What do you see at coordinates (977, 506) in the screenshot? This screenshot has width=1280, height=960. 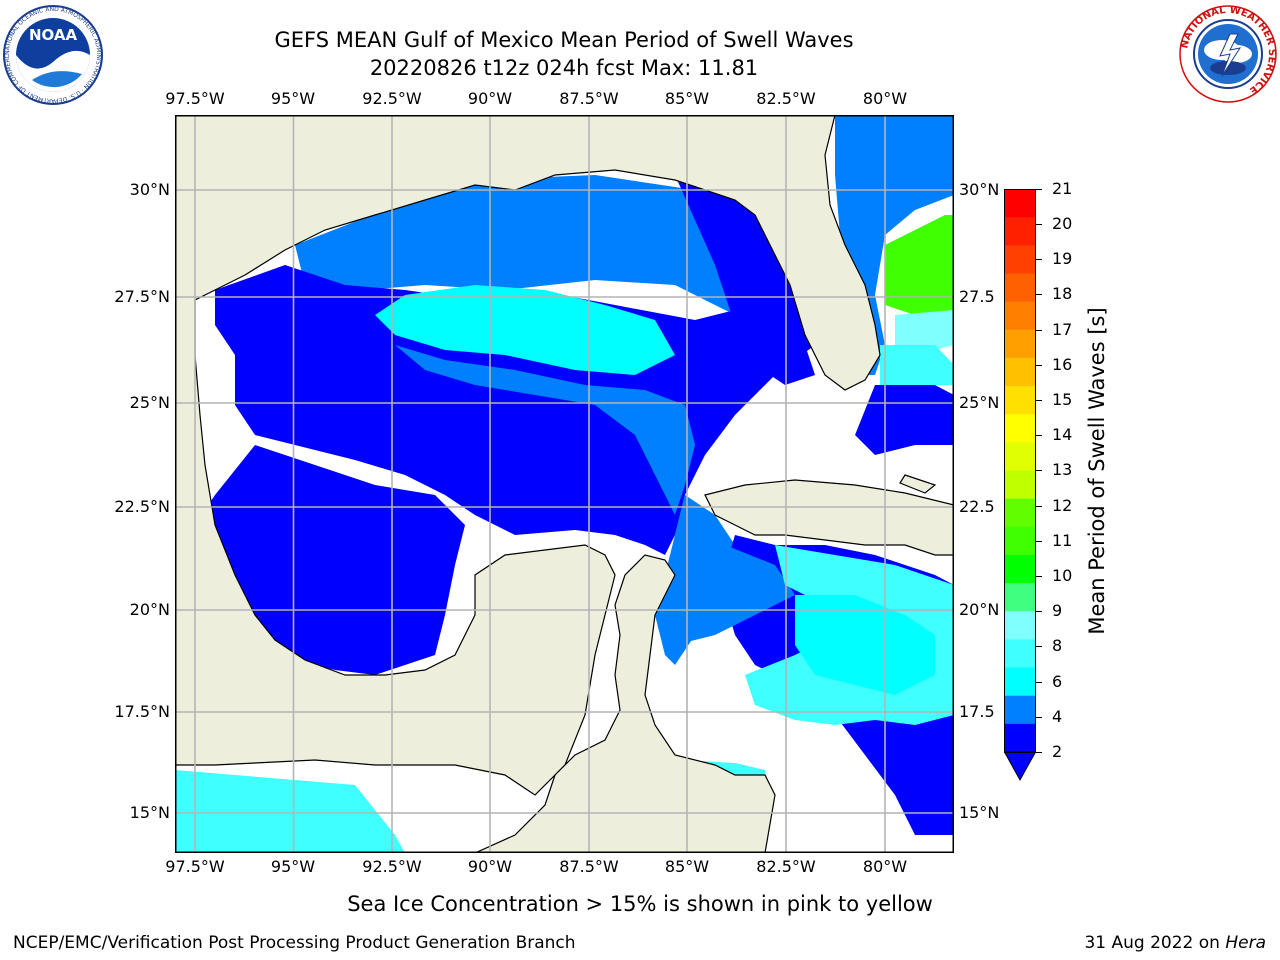 I see `lat-label-right-3: 22.5` at bounding box center [977, 506].